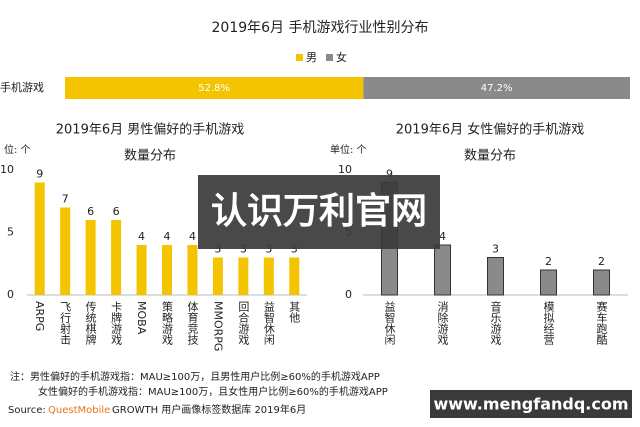 The width and height of the screenshot is (640, 427). Describe the element at coordinates (320, 28) in the screenshot. I see `chart-title: 2019年6月 手机游戏行业性别分布` at that location.